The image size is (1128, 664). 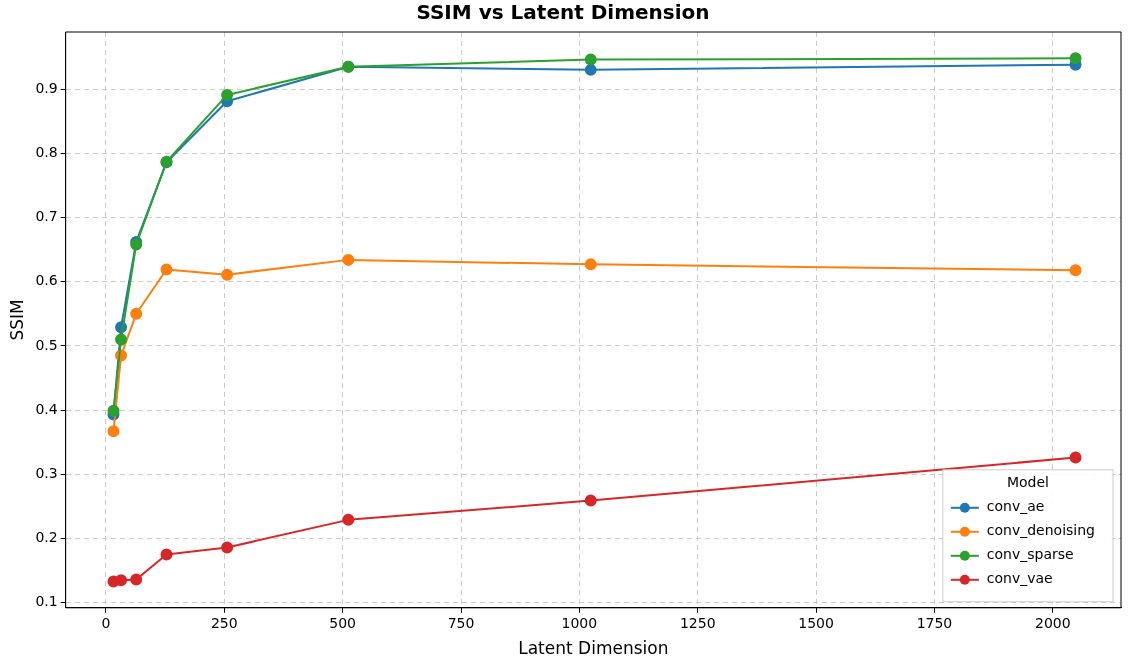 I want to click on y-tick-label: 0.9, so click(x=46, y=87).